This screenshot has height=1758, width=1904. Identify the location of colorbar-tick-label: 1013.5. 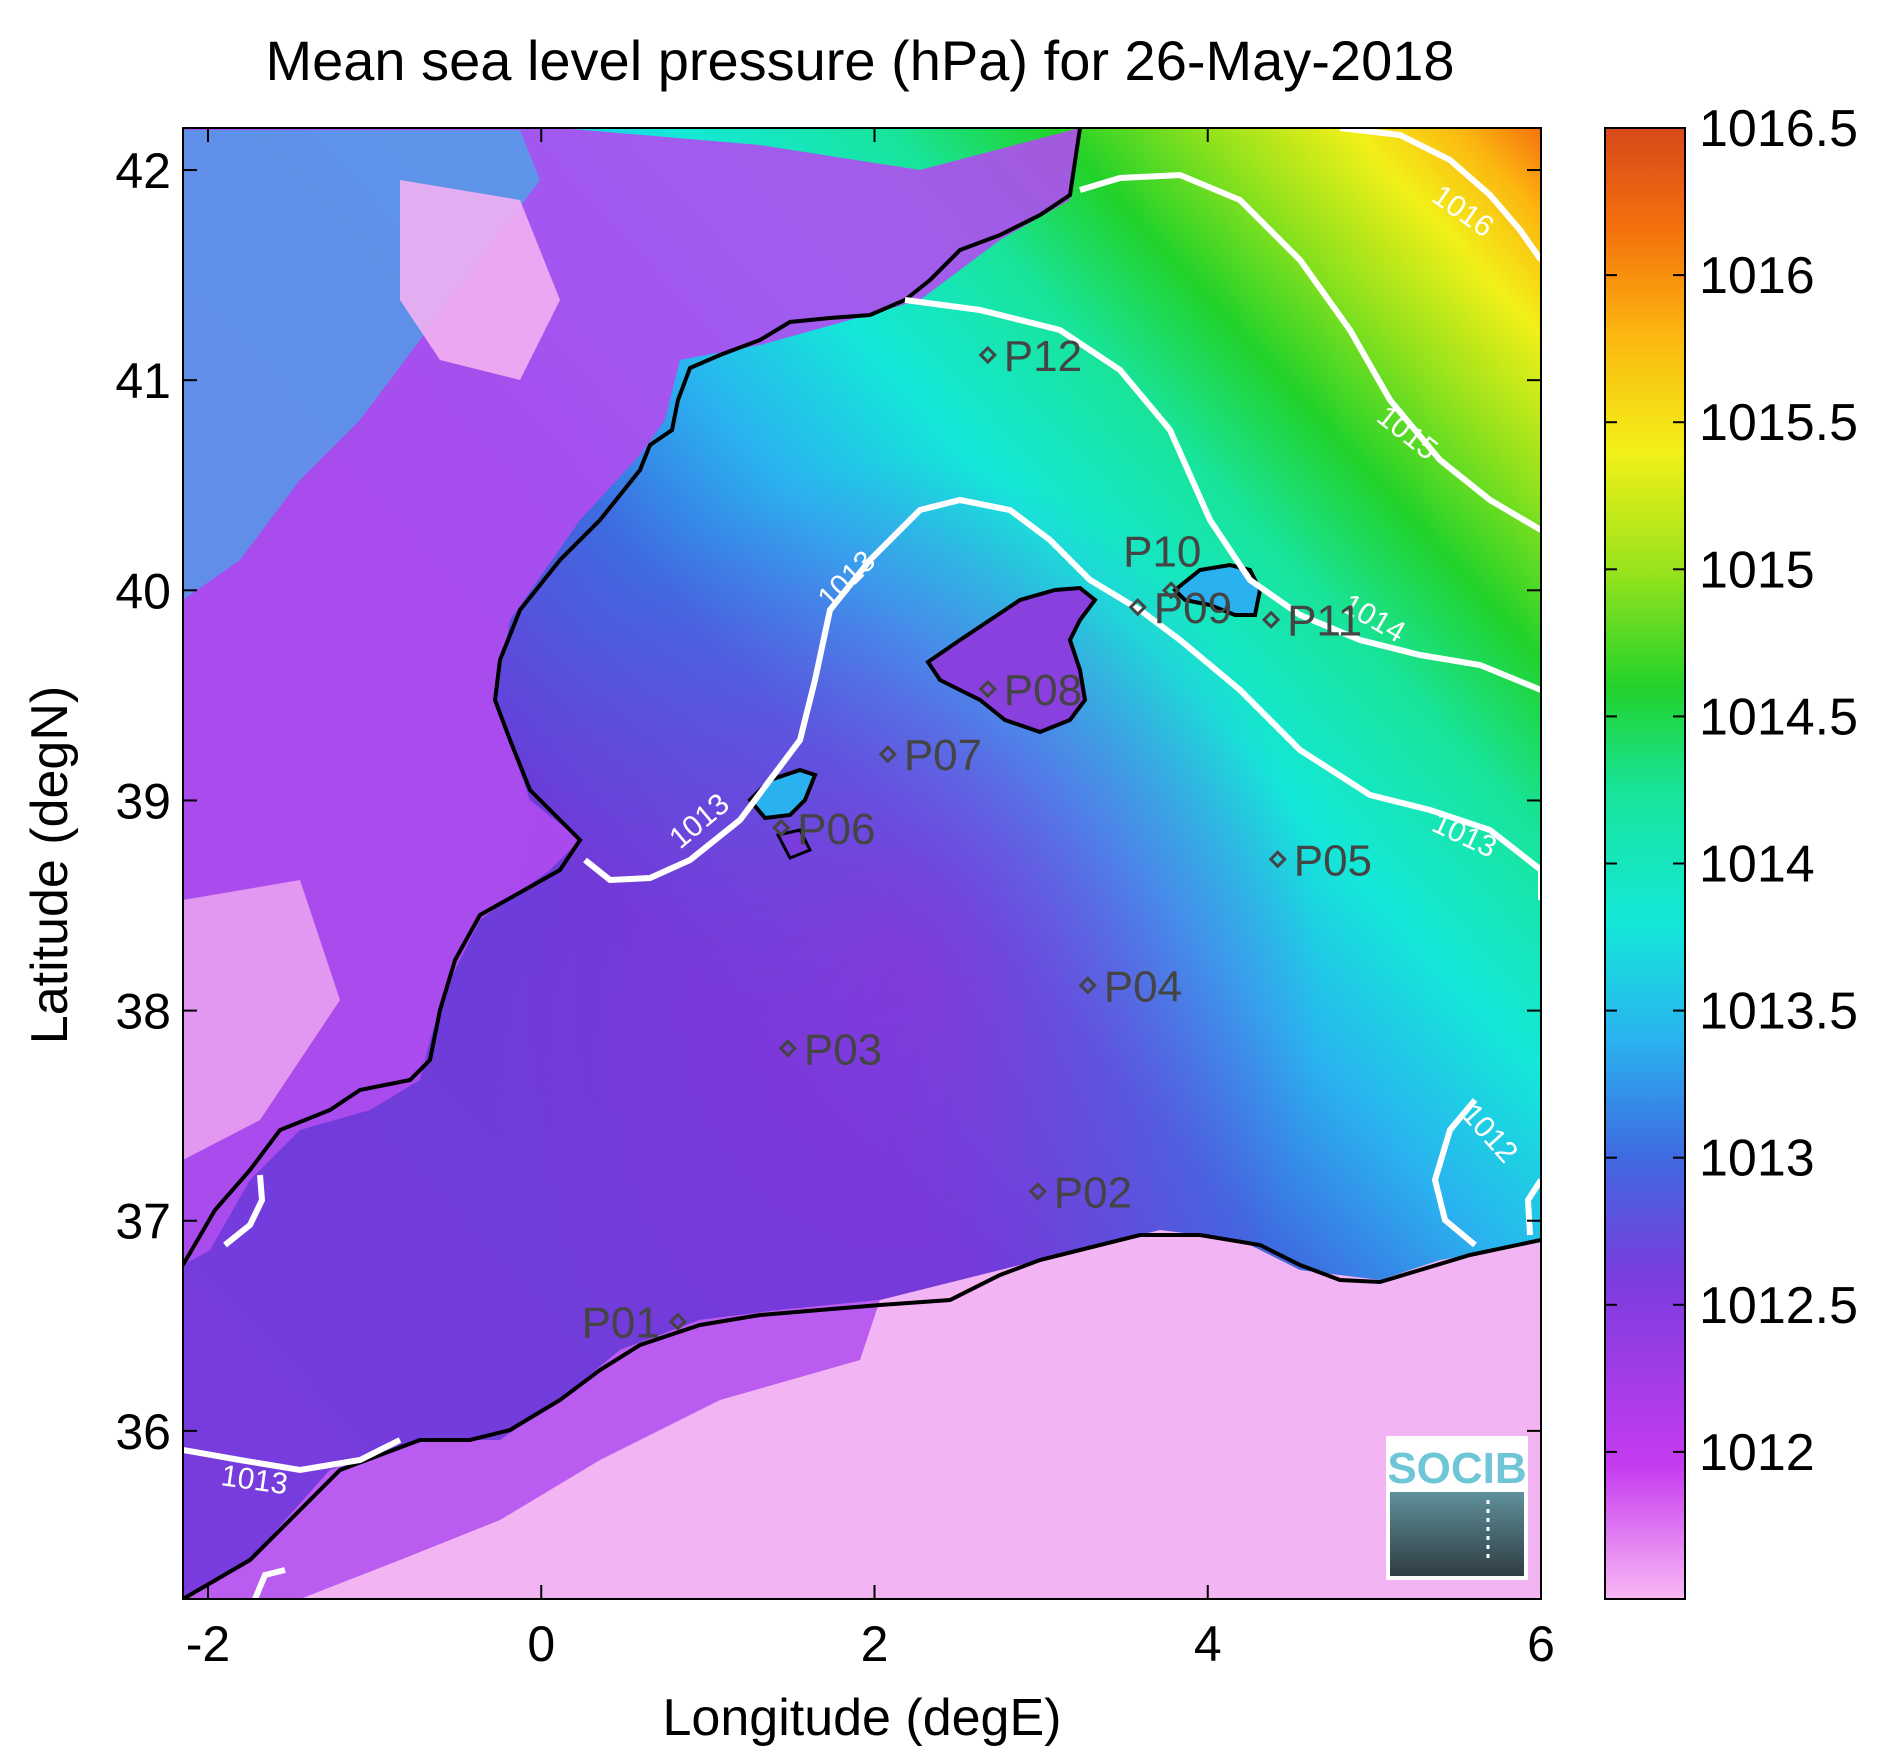
(1778, 1012).